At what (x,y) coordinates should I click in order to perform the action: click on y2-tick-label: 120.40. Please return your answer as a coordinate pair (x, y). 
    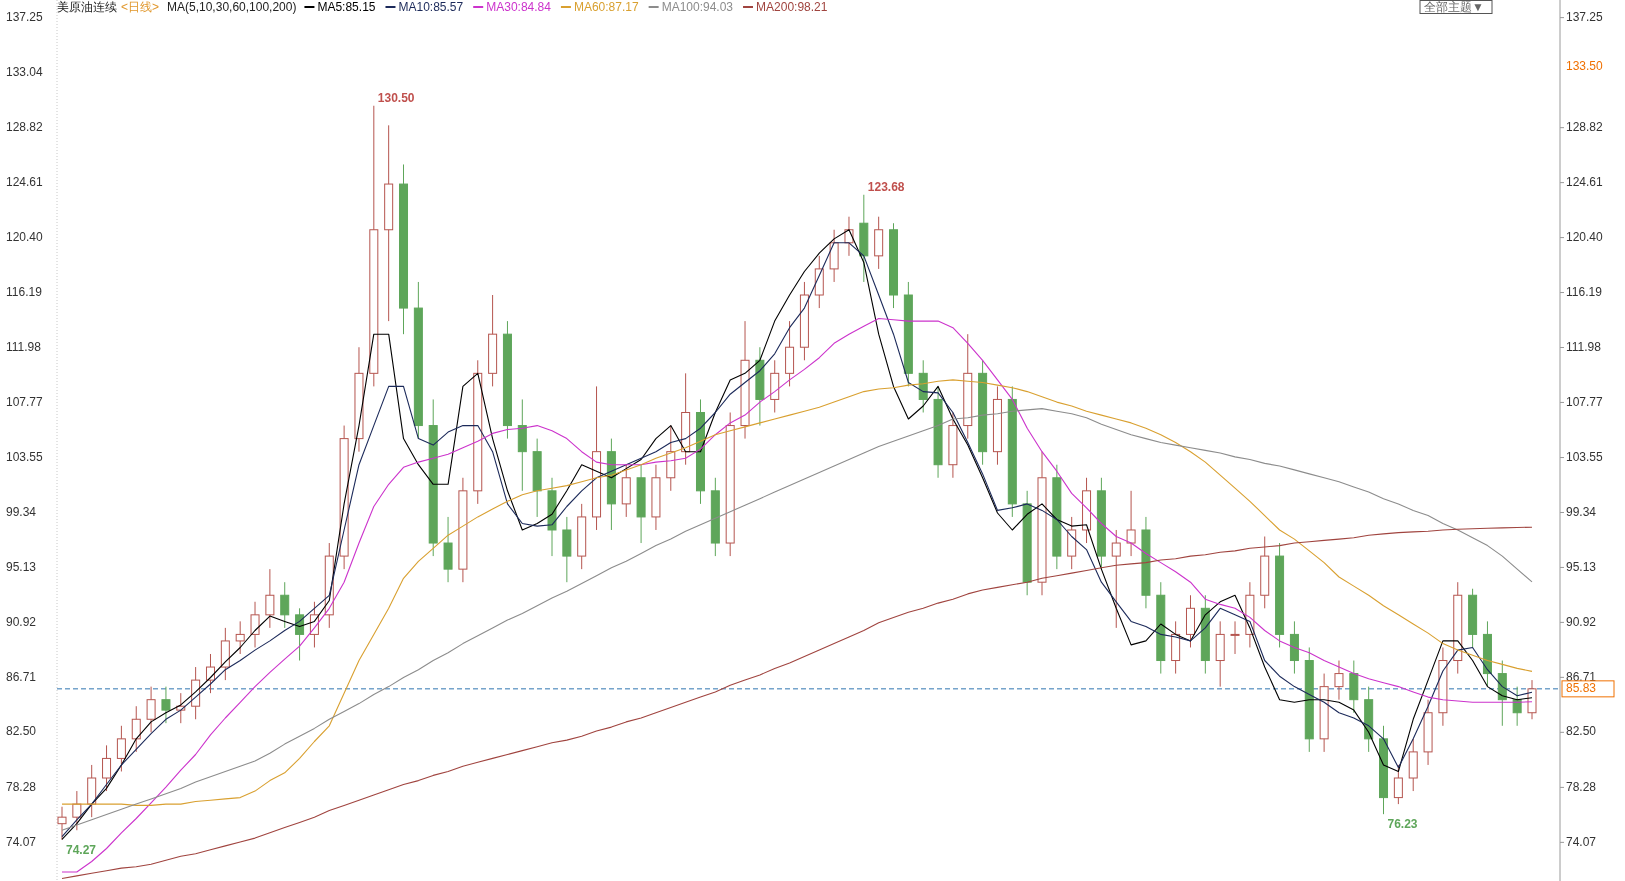
    Looking at the image, I should click on (1585, 236).